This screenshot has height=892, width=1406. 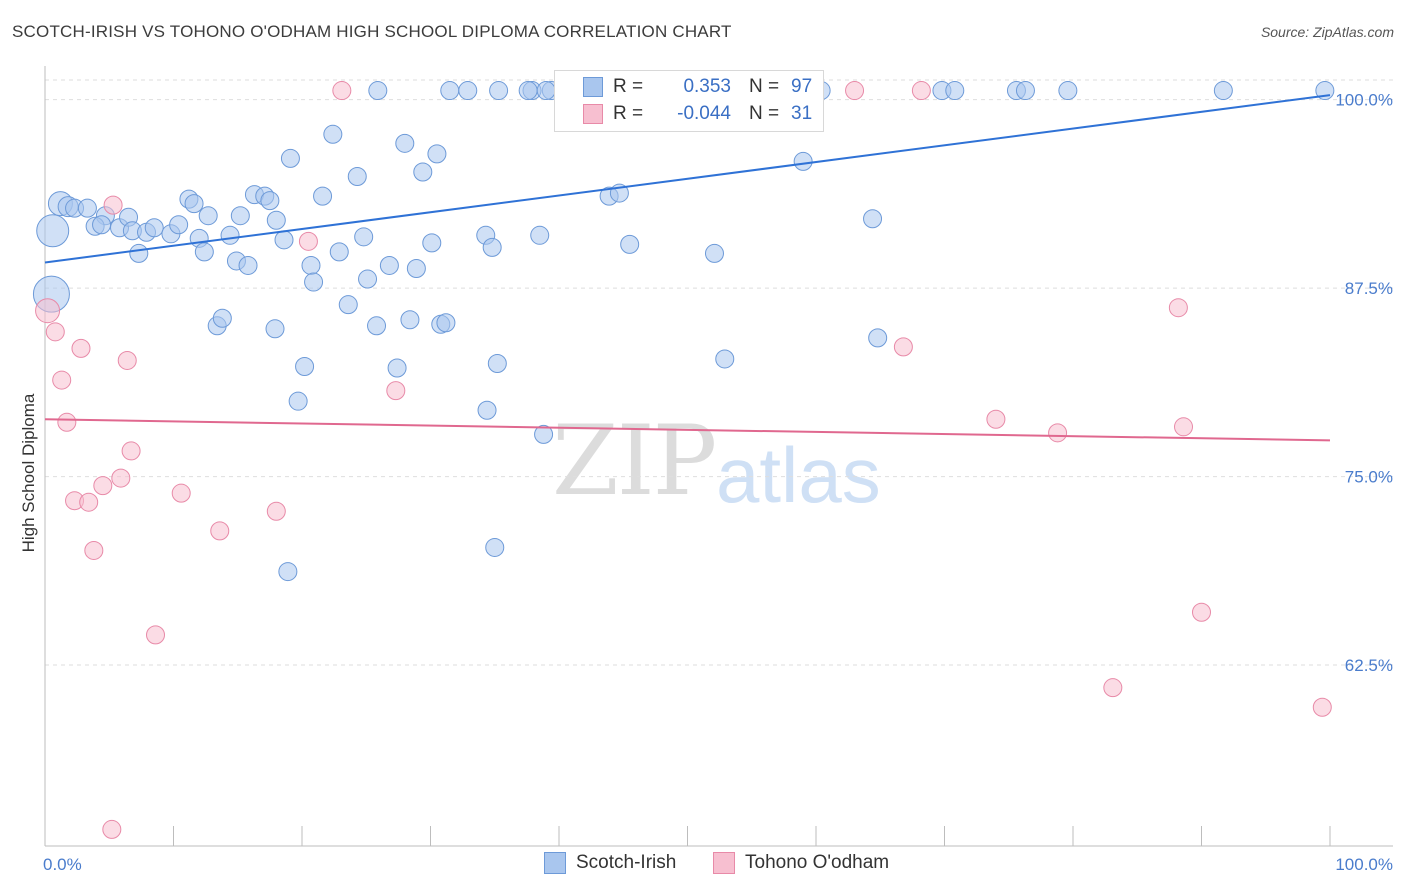 I want to click on source-label: Source: ZipAtlas.com, so click(x=1327, y=32).